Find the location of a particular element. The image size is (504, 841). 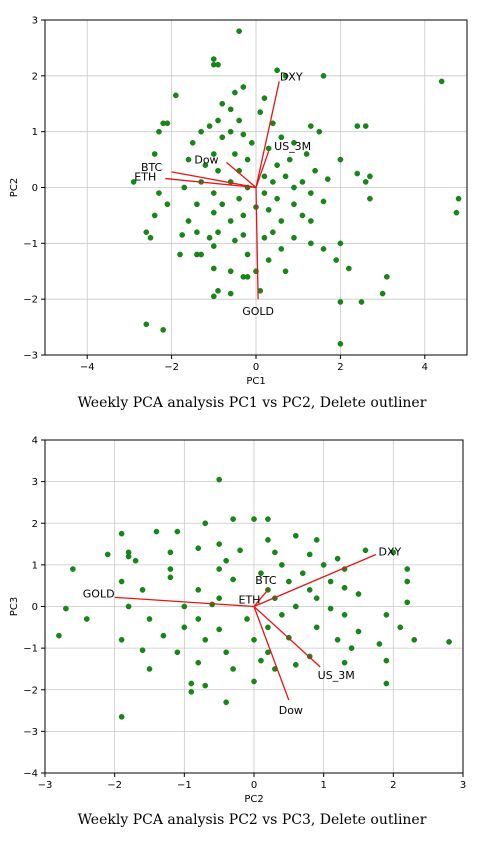

loading-vector-dxy is located at coordinates (267, 134).